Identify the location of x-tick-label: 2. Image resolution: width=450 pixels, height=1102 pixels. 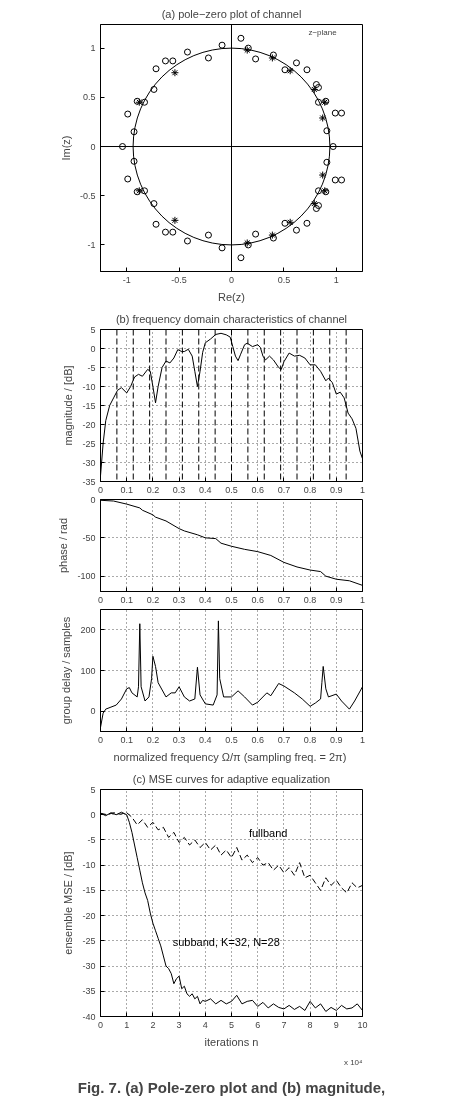
(153, 1024).